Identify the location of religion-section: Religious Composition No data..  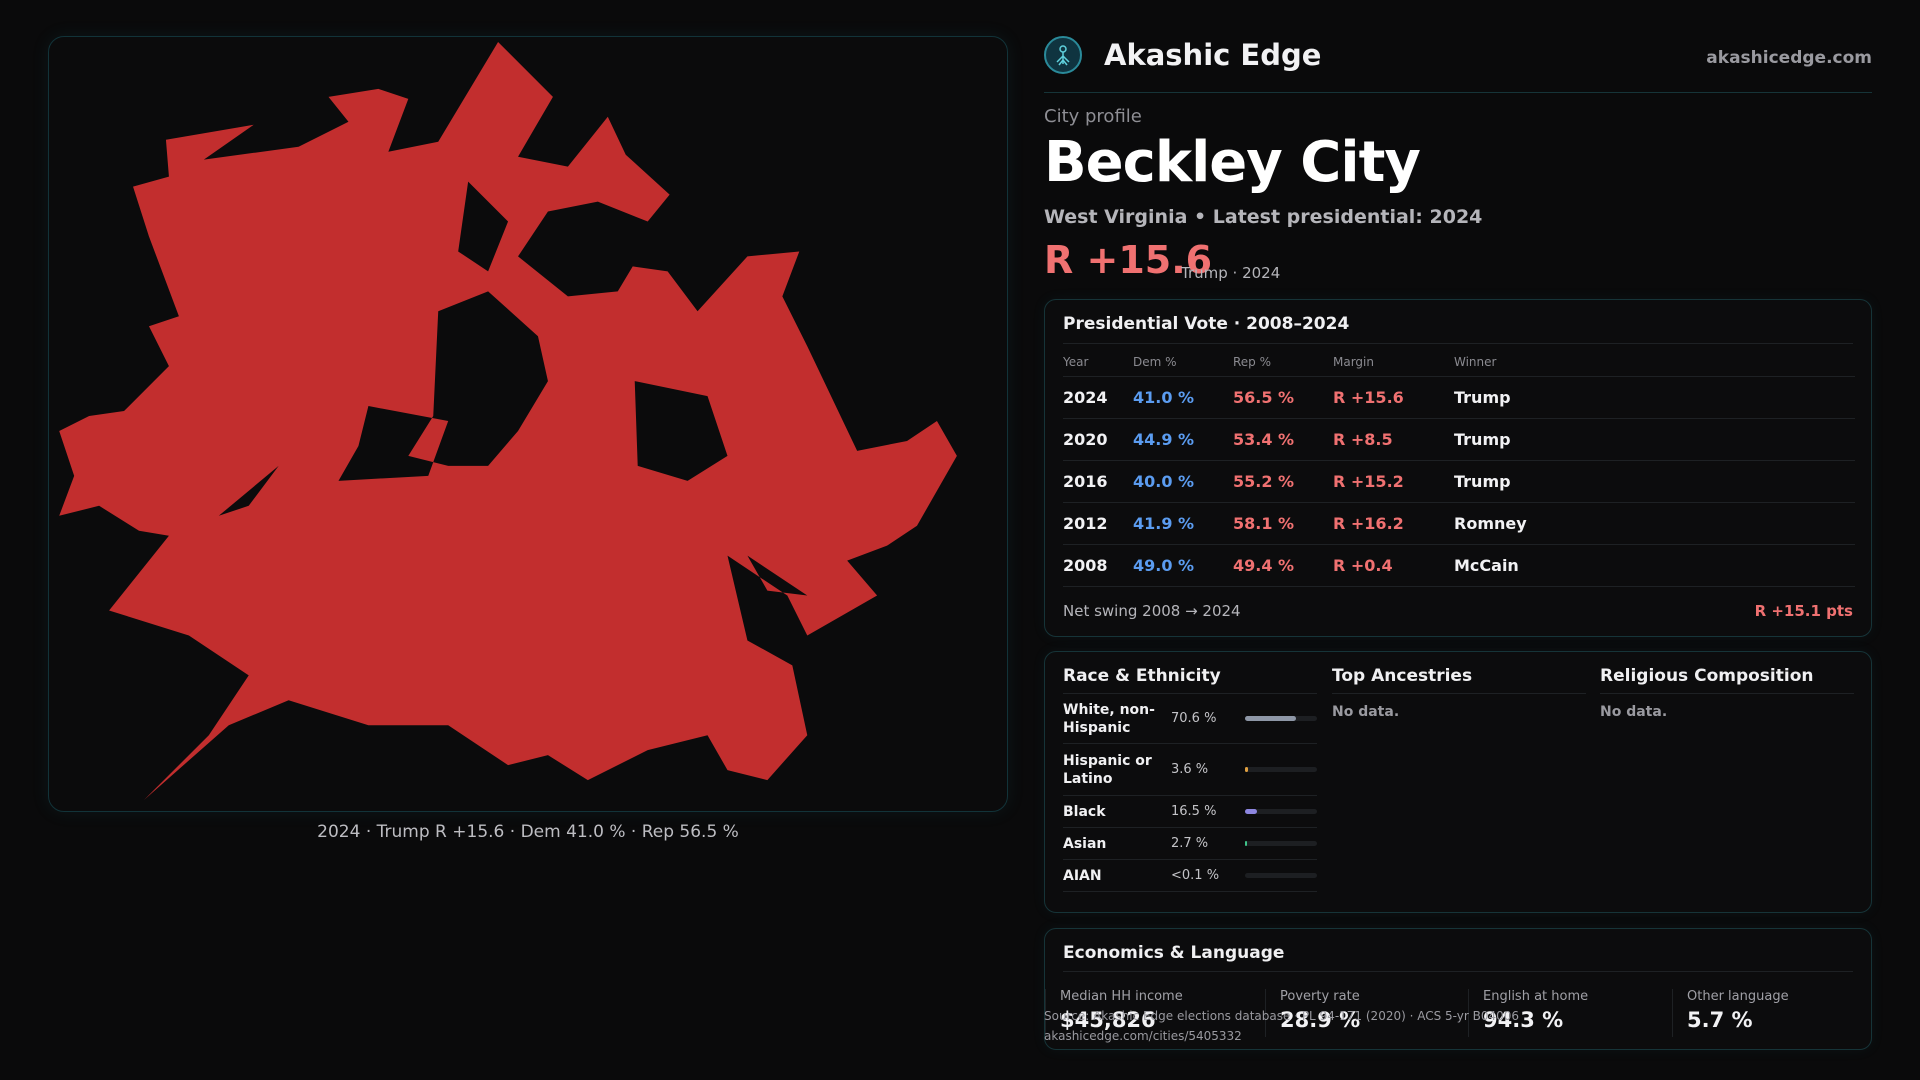
(1727, 693).